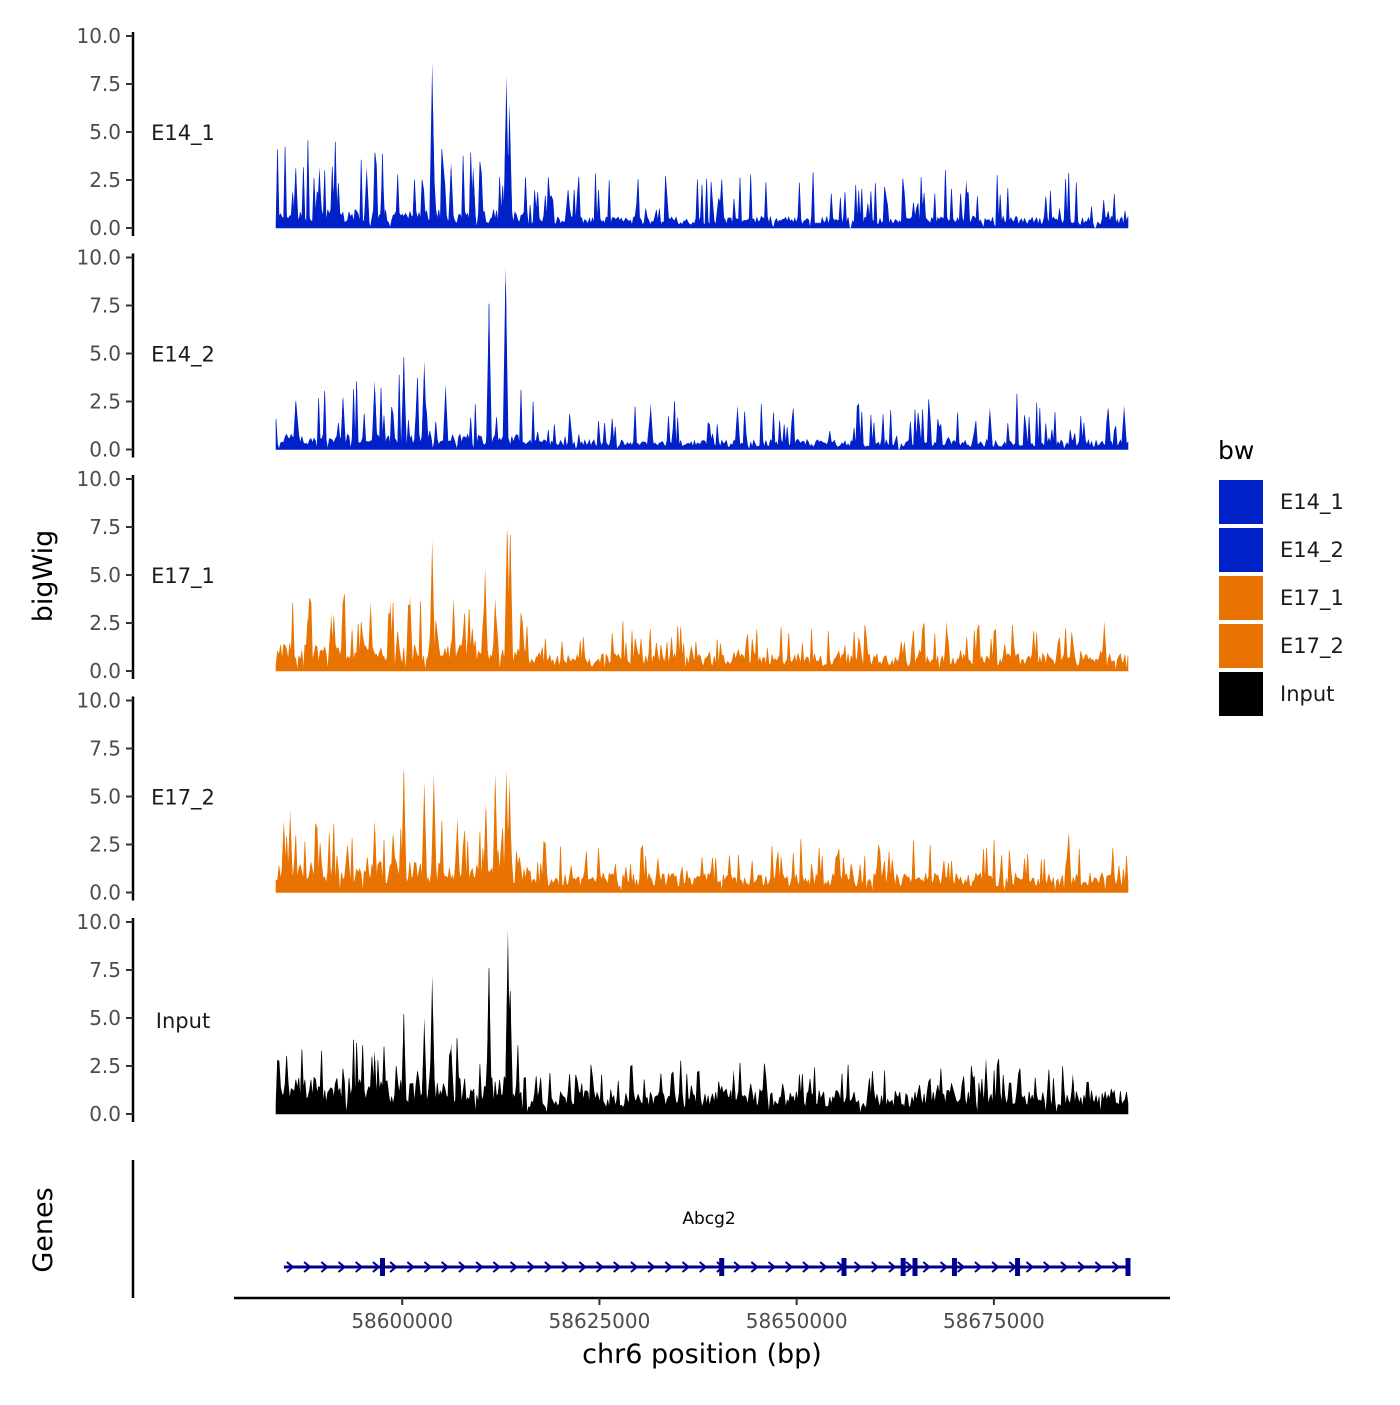 The height and width of the screenshot is (1405, 1400). Describe the element at coordinates (105, 1114) in the screenshot. I see `y-tick-label: 0.0` at that location.